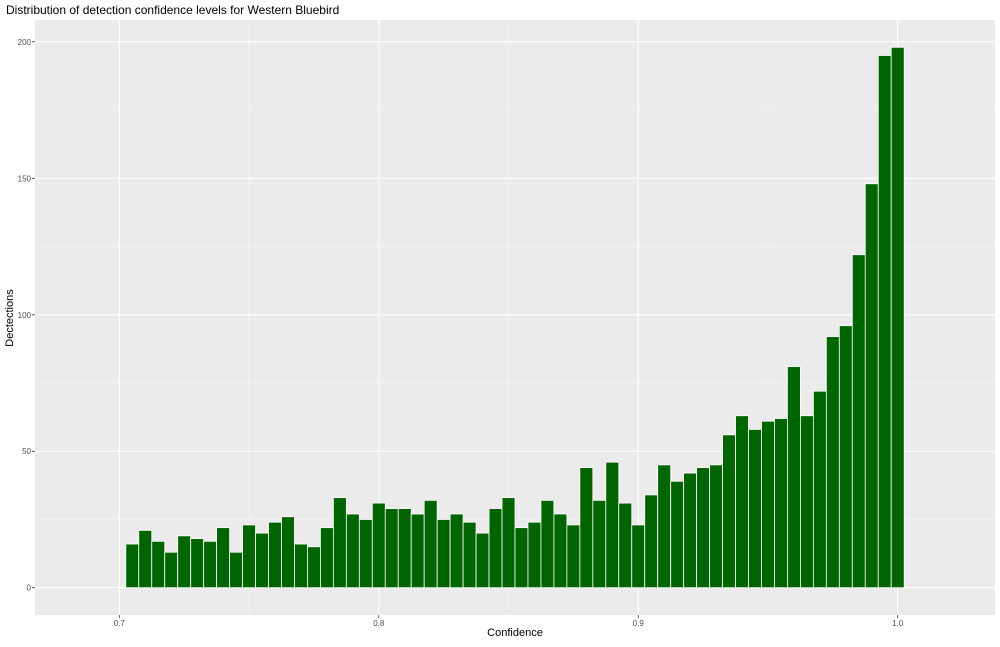  What do you see at coordinates (898, 623) in the screenshot?
I see `x-tick-label: 1.0` at bounding box center [898, 623].